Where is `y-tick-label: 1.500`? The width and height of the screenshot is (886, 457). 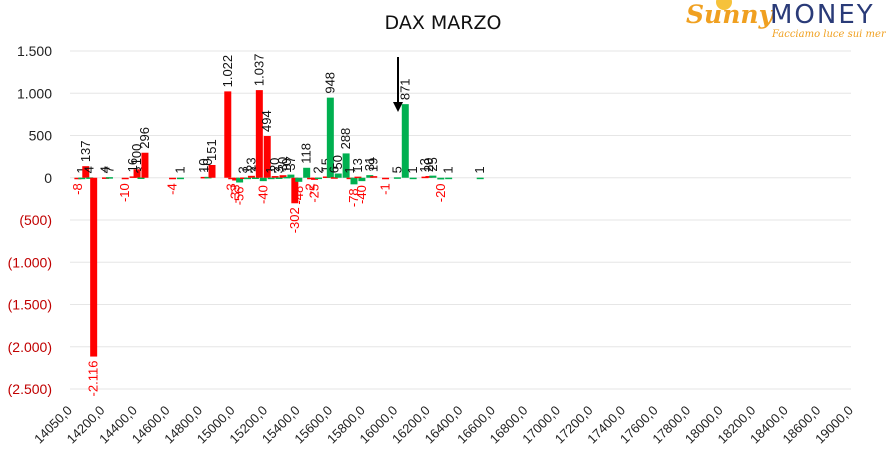
y-tick-label: 1.500 is located at coordinates (34, 51).